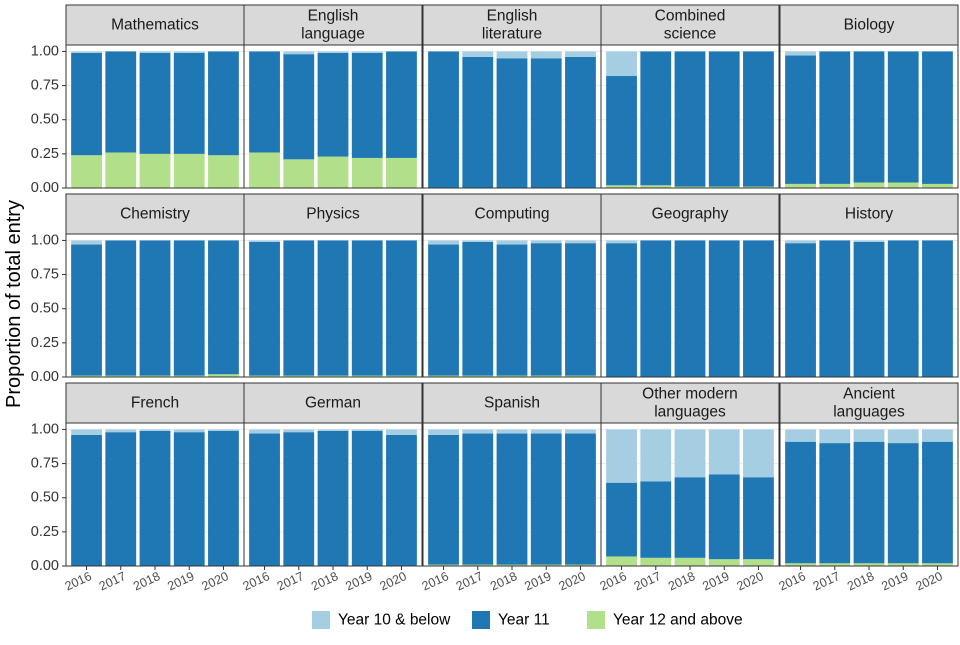 Image resolution: width=960 pixels, height=645 pixels. I want to click on facet-title: History, so click(869, 214).